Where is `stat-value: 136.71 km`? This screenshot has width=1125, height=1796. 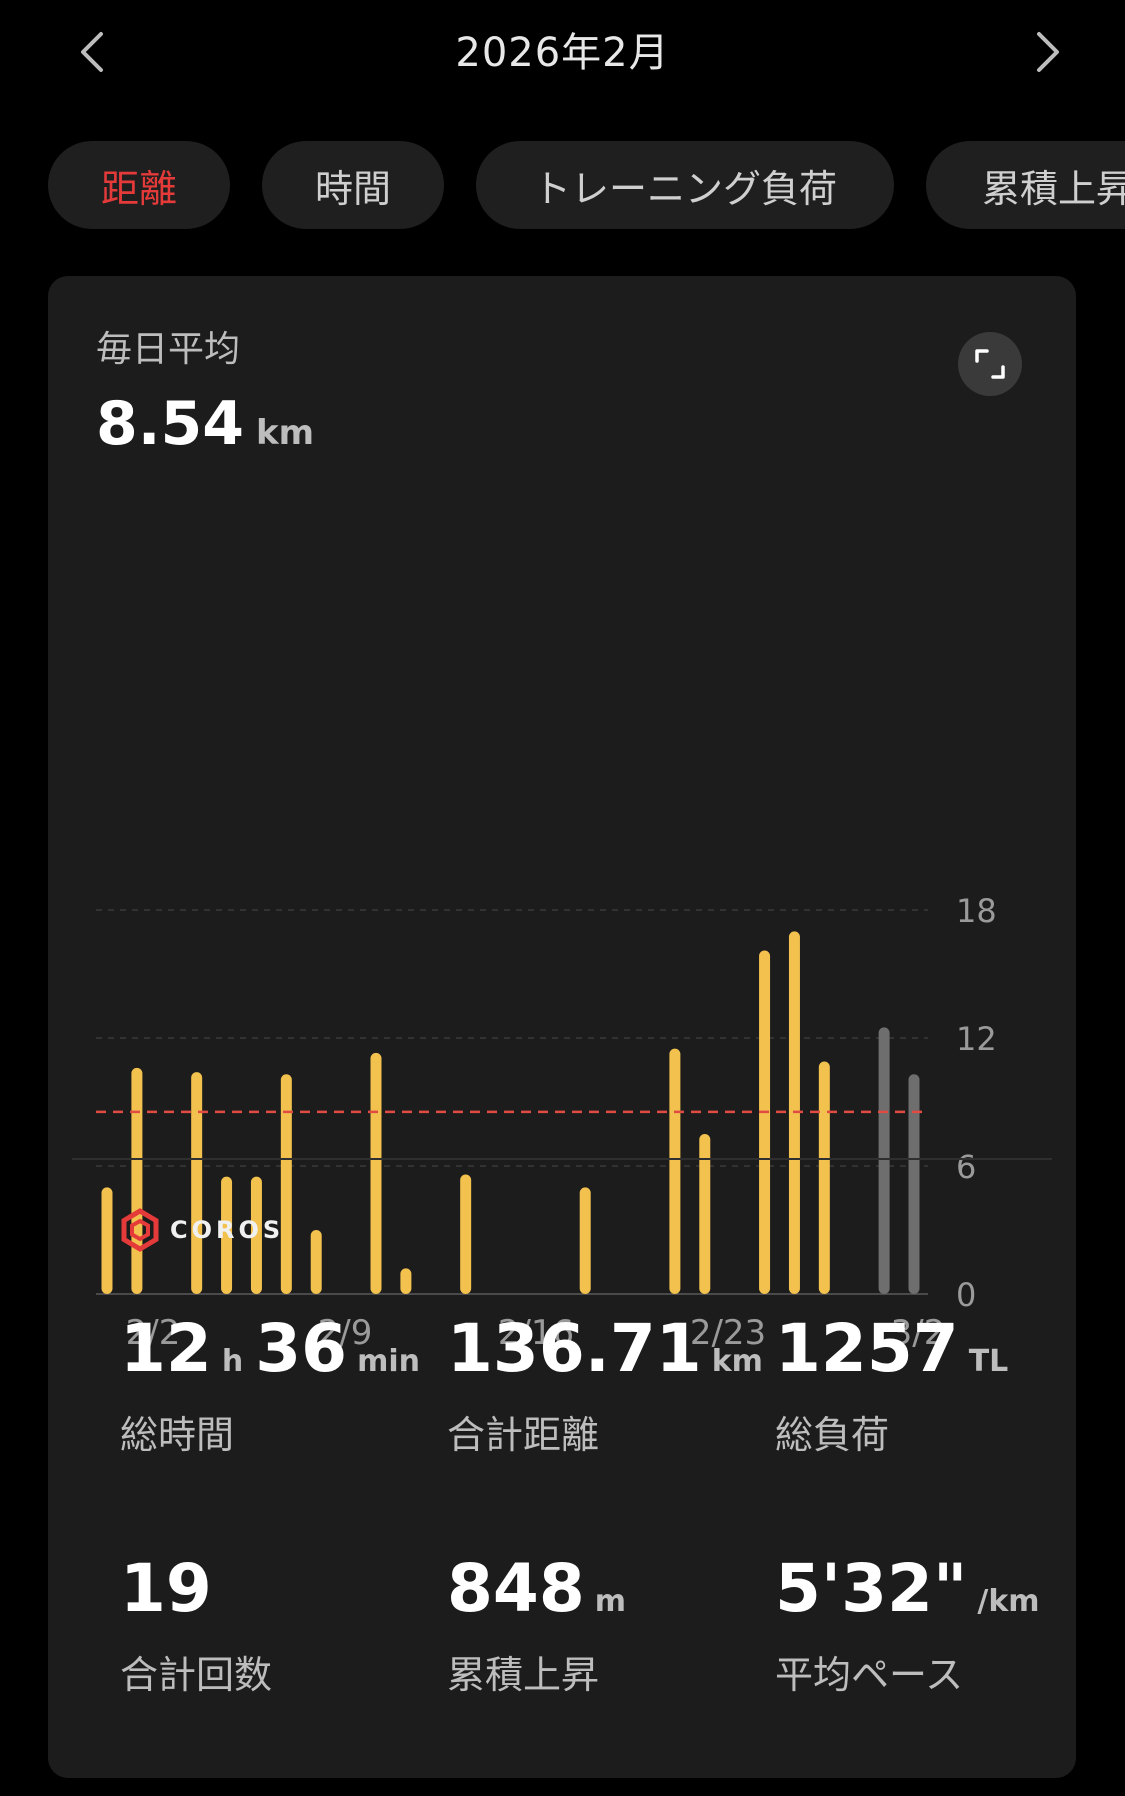
stat-value: 136.71 km is located at coordinates (605, 1349).